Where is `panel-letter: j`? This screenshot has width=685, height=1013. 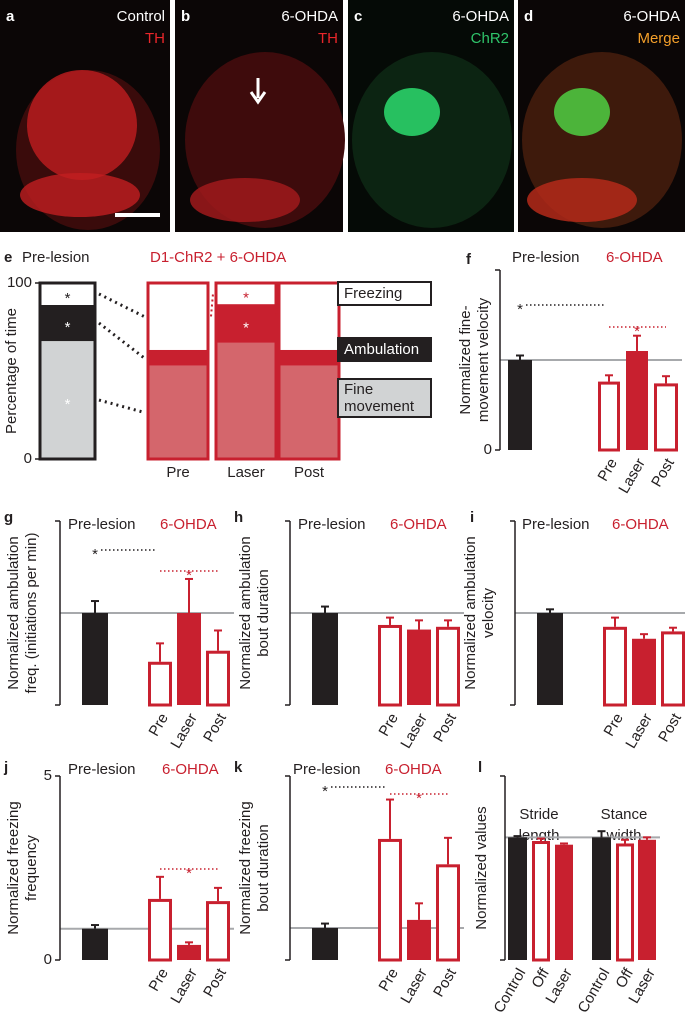
panel-letter: j is located at coordinates (5, 767).